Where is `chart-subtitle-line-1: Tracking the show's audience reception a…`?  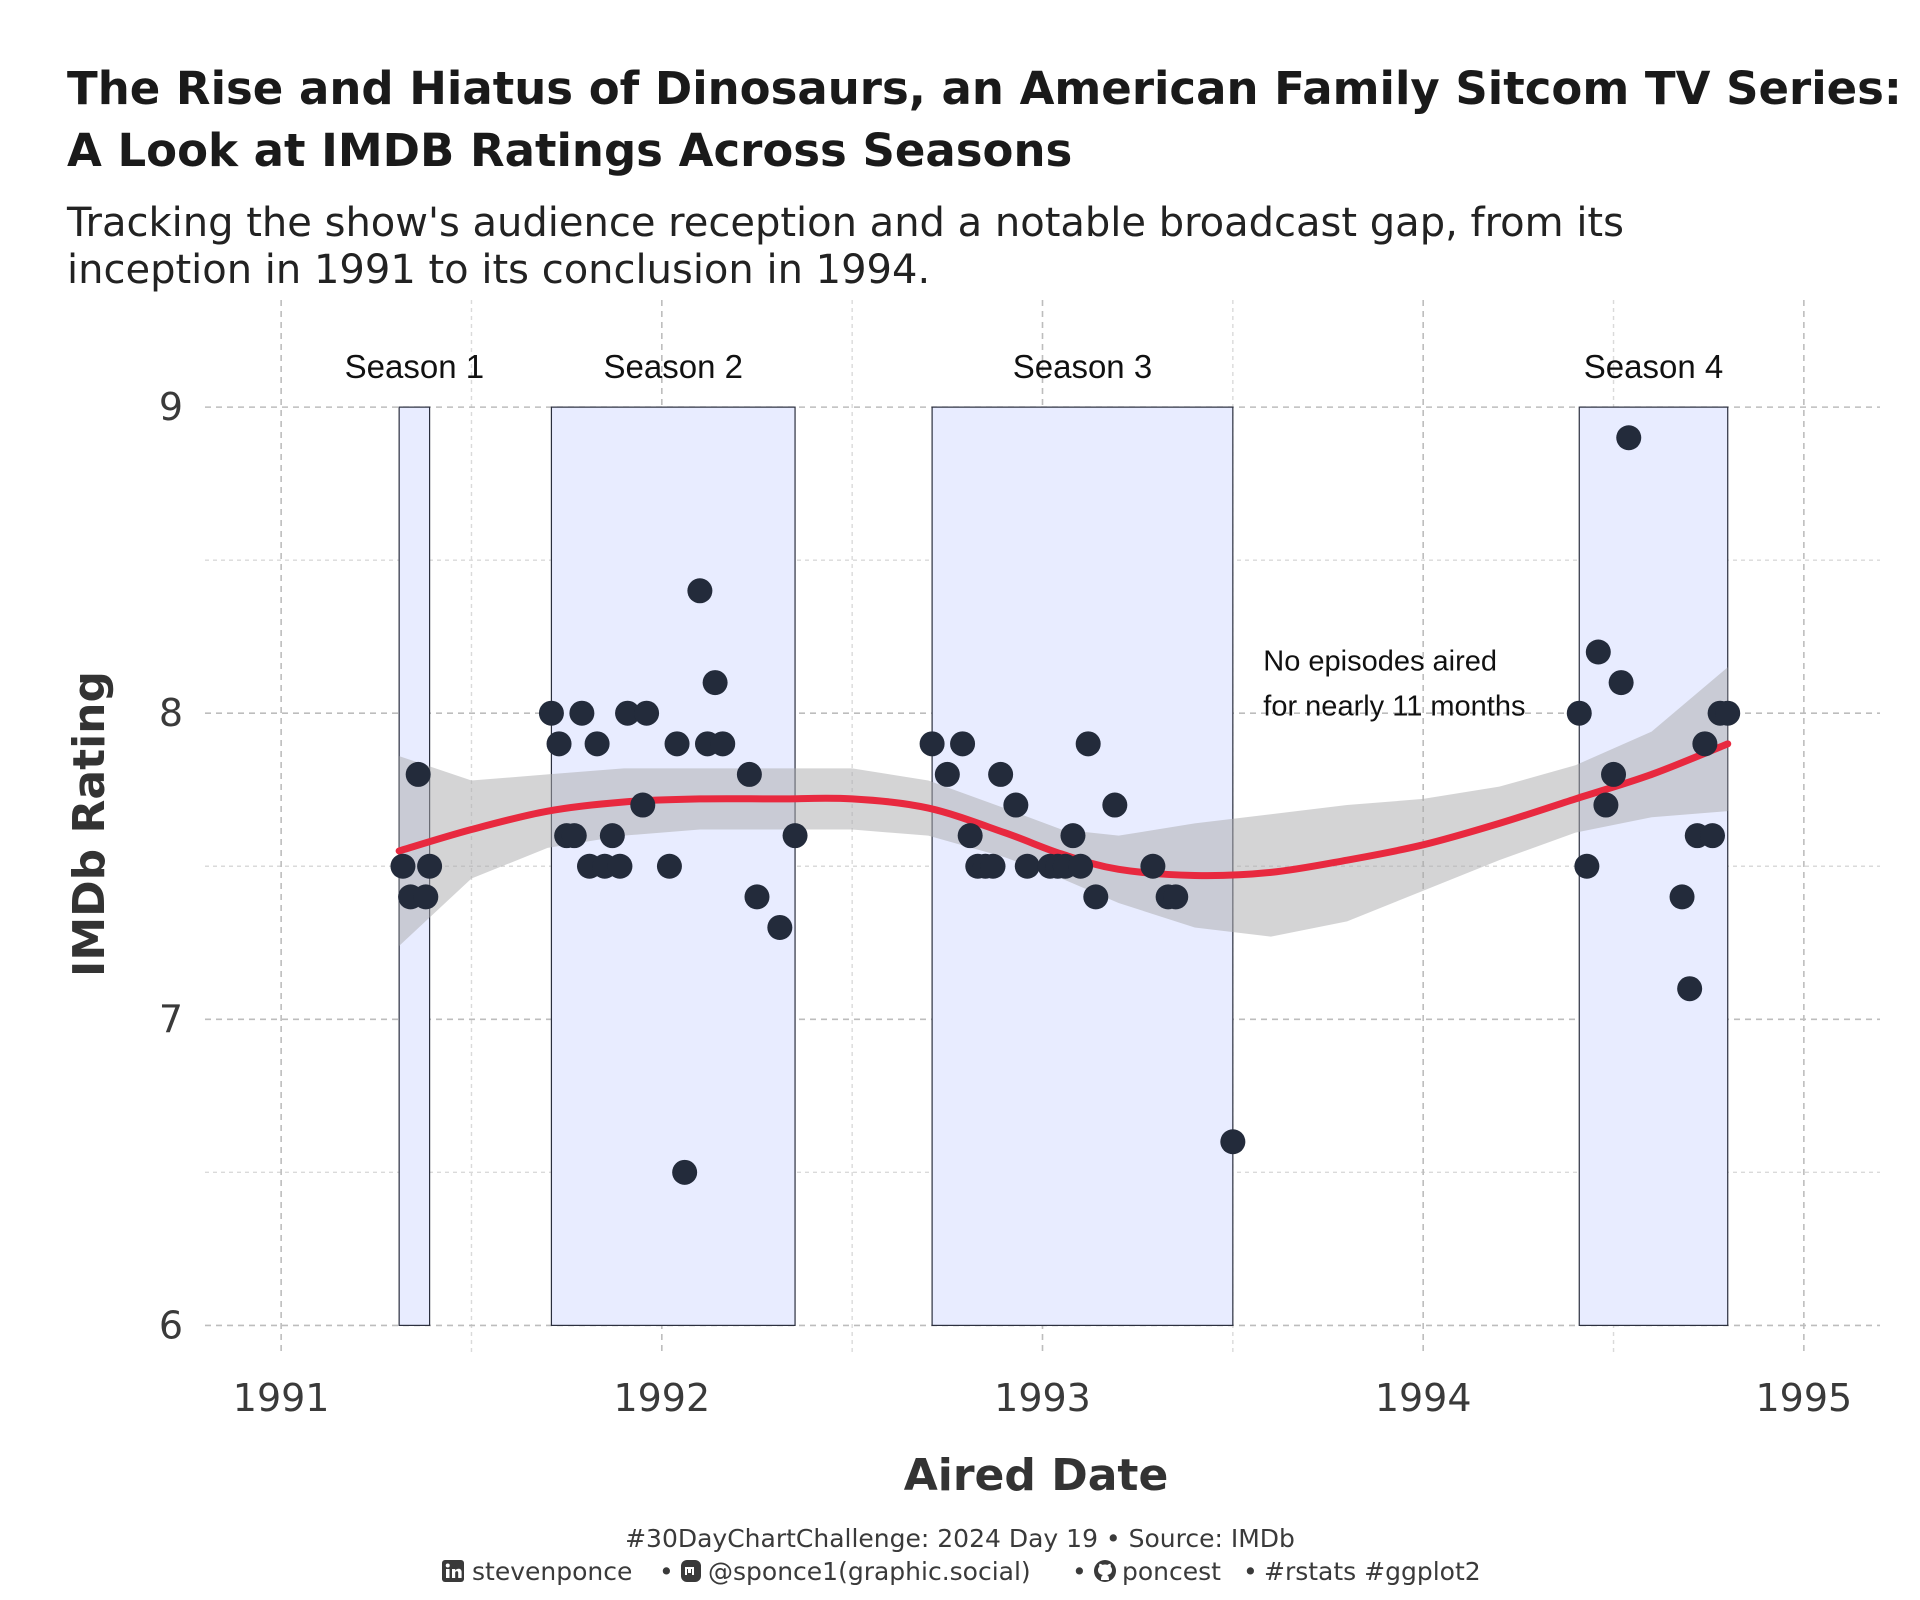
chart-subtitle-line-1: Tracking the show's audience reception a… is located at coordinates (845, 223).